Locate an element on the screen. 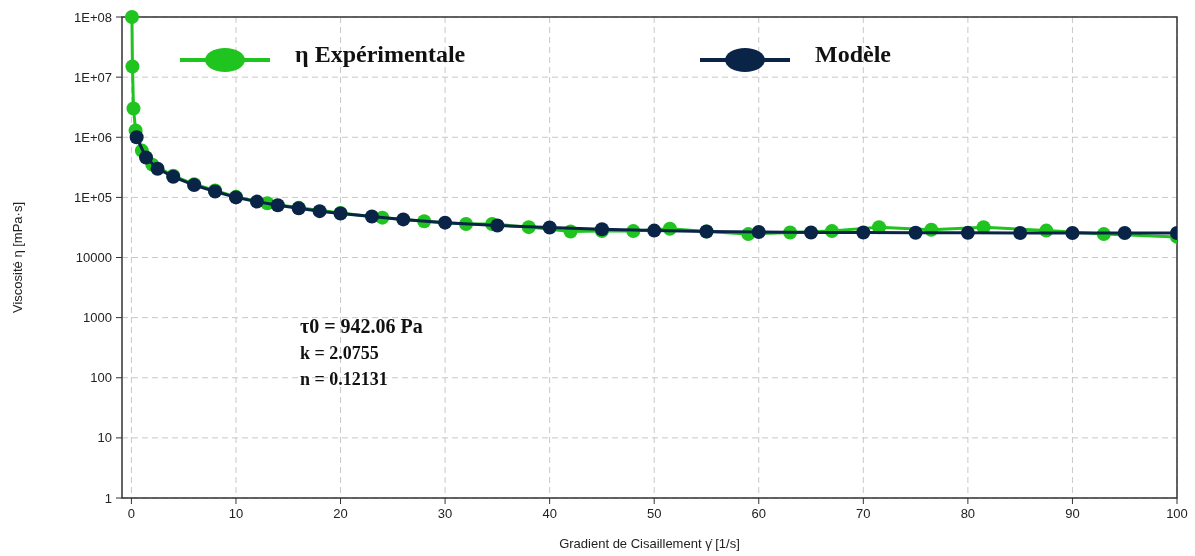 The width and height of the screenshot is (1195, 556). x-tick-label: 60 is located at coordinates (758, 513).